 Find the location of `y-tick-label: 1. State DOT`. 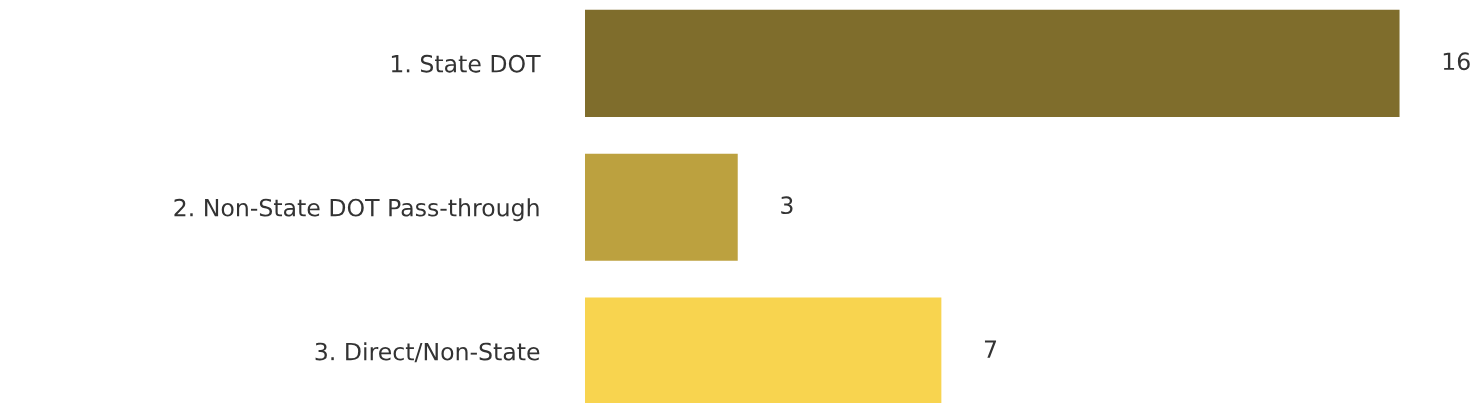

y-tick-label: 1. State DOT is located at coordinates (466, 63).